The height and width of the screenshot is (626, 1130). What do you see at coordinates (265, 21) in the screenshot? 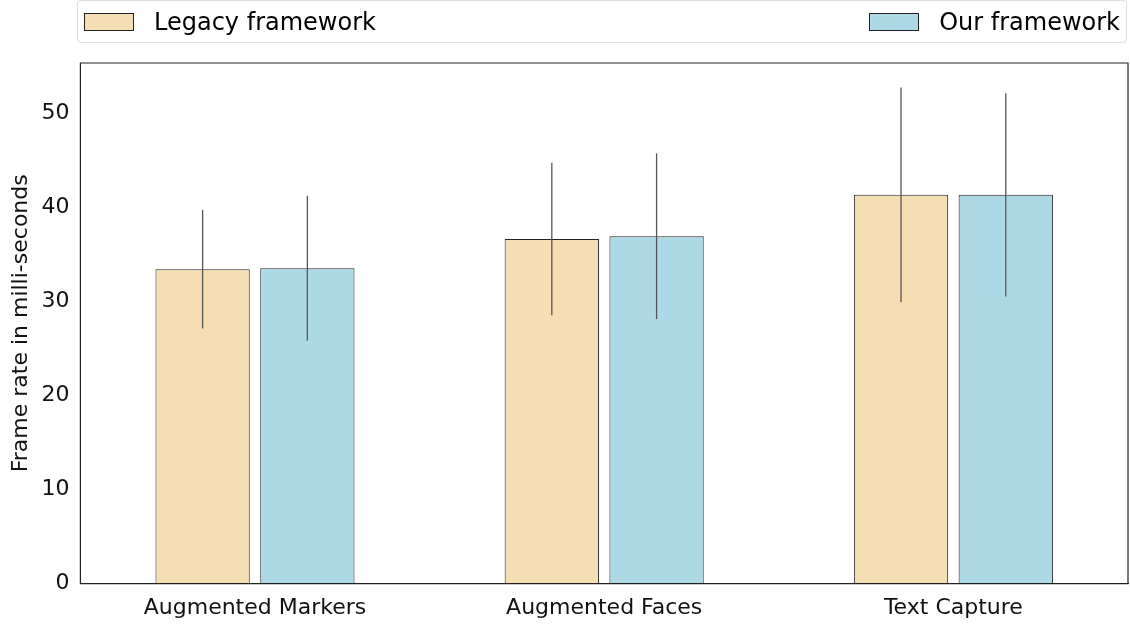
I see `legend-label: Legacy framework` at bounding box center [265, 21].